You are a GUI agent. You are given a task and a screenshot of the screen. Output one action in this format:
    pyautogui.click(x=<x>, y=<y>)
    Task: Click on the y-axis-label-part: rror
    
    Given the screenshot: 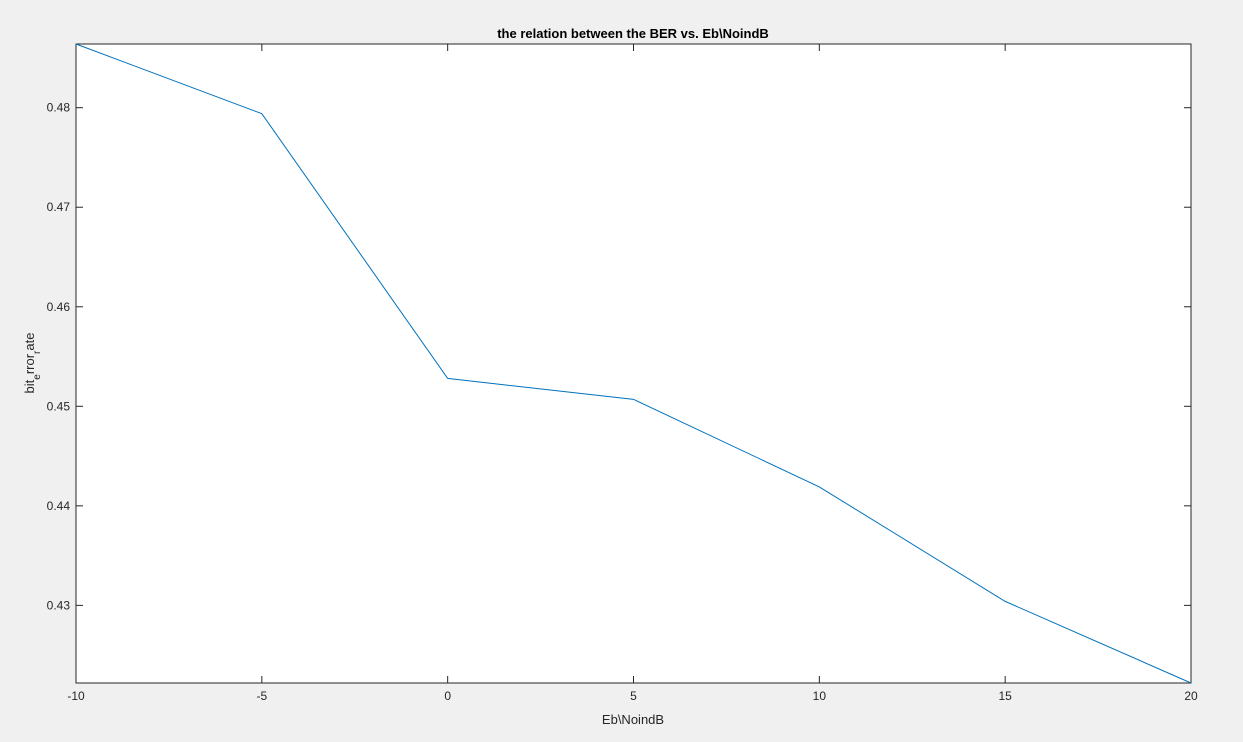 What is the action you would take?
    pyautogui.click(x=29, y=363)
    